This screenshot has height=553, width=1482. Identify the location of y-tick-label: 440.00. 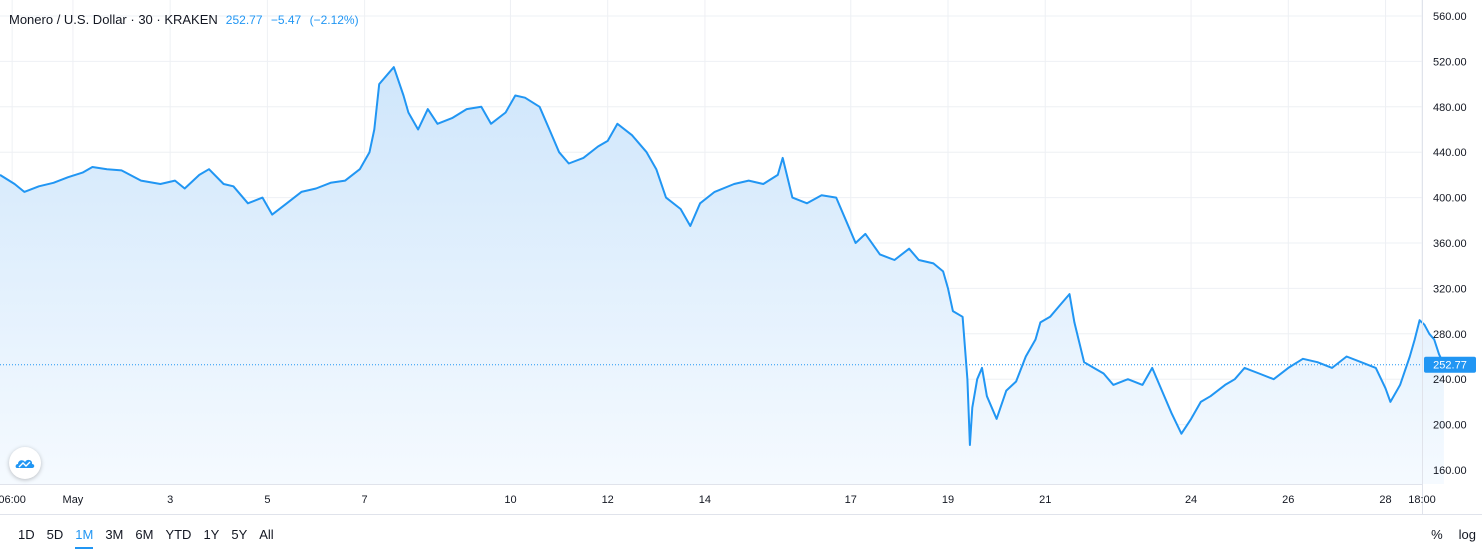
(1450, 153).